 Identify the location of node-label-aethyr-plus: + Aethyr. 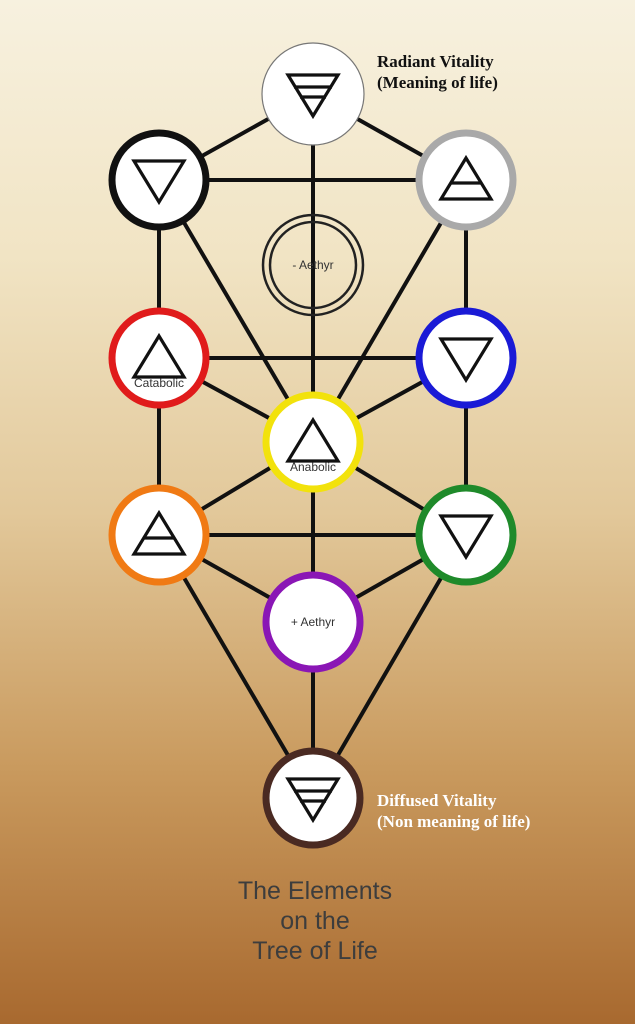
(313, 622).